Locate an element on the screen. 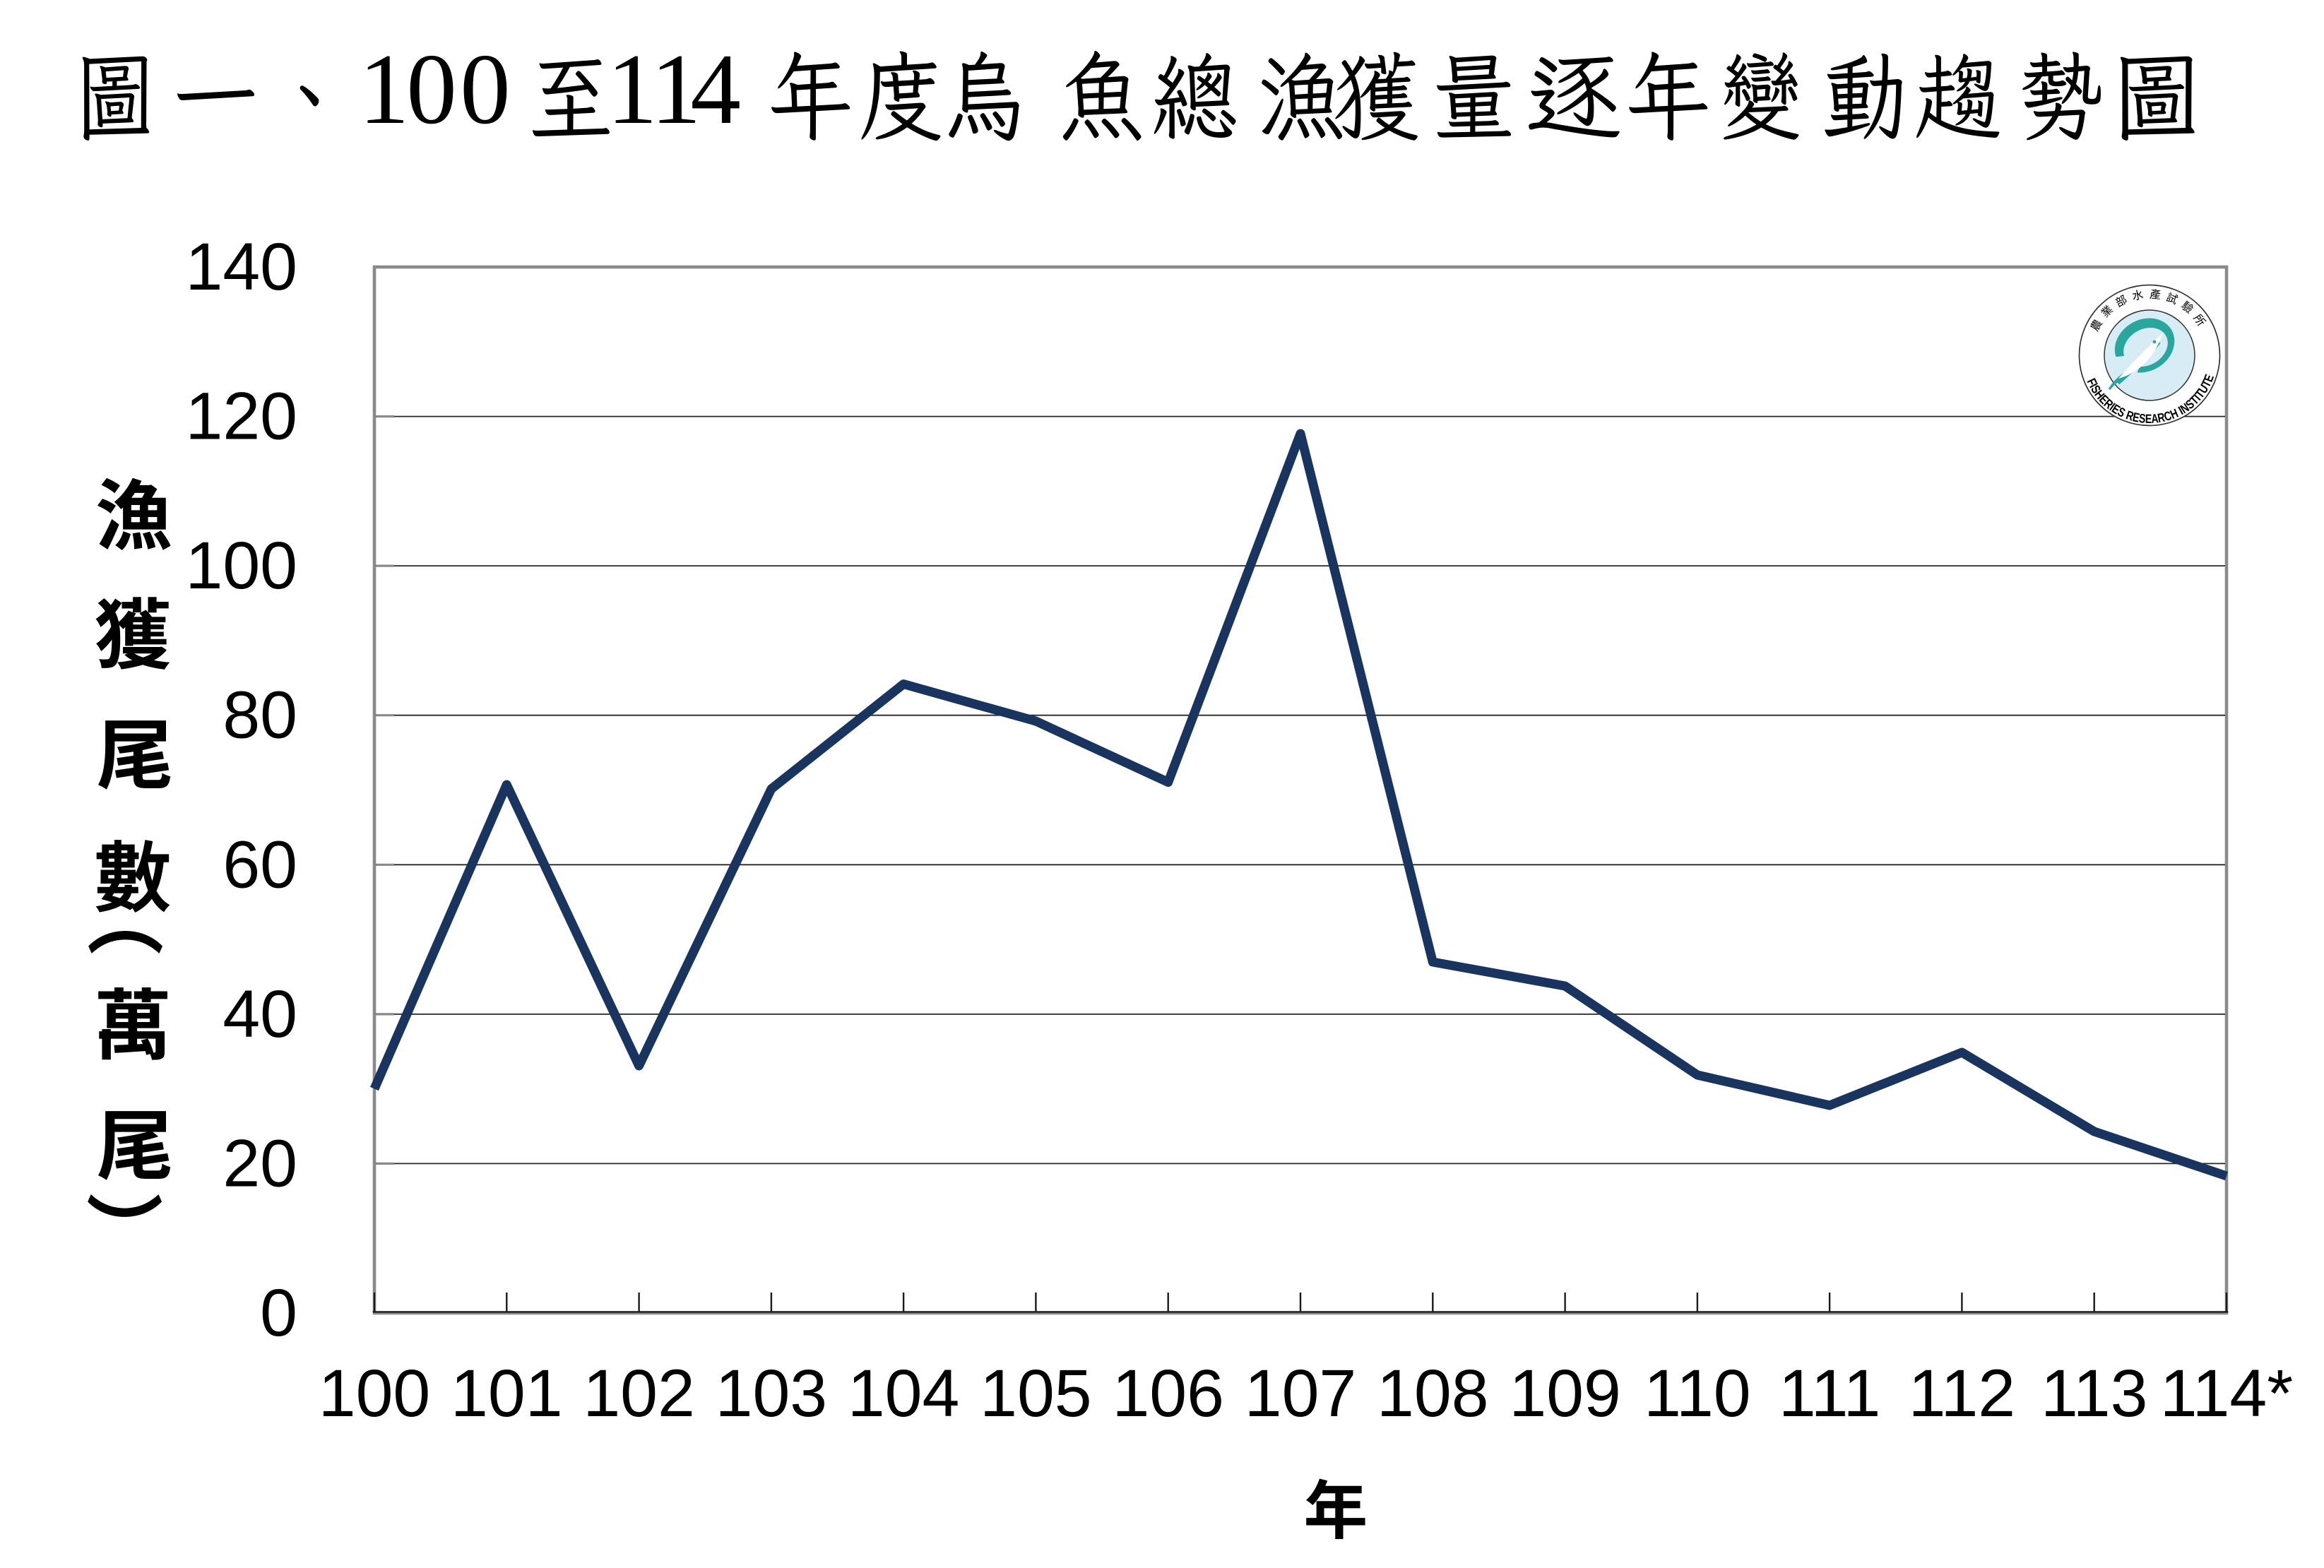 The width and height of the screenshot is (2324, 1568). svg-text: 60 is located at coordinates (260, 864).